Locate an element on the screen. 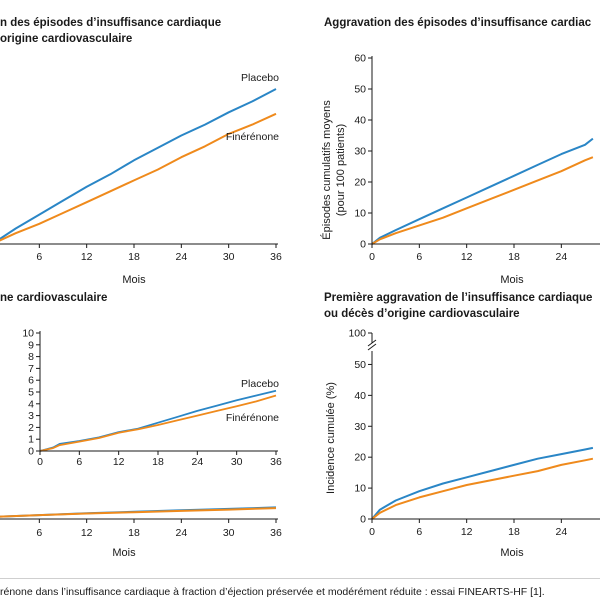 Image resolution: width=600 pixels, height=600 pixels. bl-inset-y-tick-label: 5 is located at coordinates (31, 393).